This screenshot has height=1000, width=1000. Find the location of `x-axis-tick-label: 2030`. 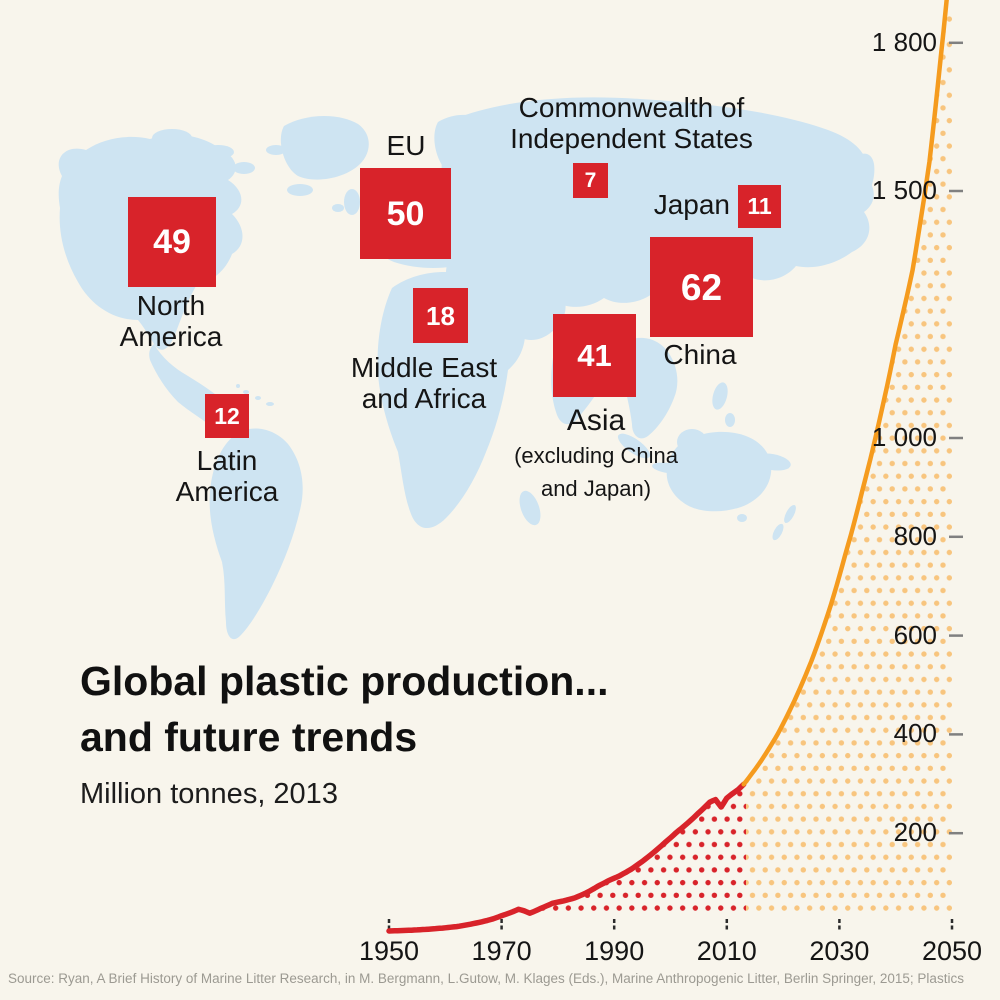

x-axis-tick-label: 2030 is located at coordinates (839, 951).